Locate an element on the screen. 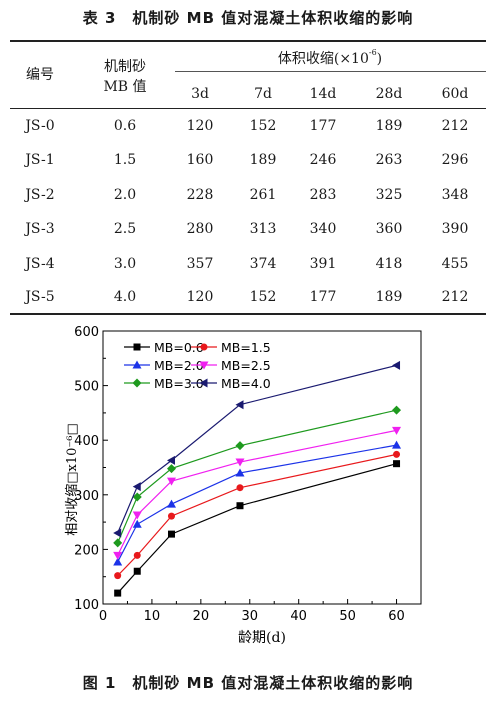 Image resolution: width=496 pixels, height=702 pixels. x-axis-label: 龄期(d) is located at coordinates (262, 638).